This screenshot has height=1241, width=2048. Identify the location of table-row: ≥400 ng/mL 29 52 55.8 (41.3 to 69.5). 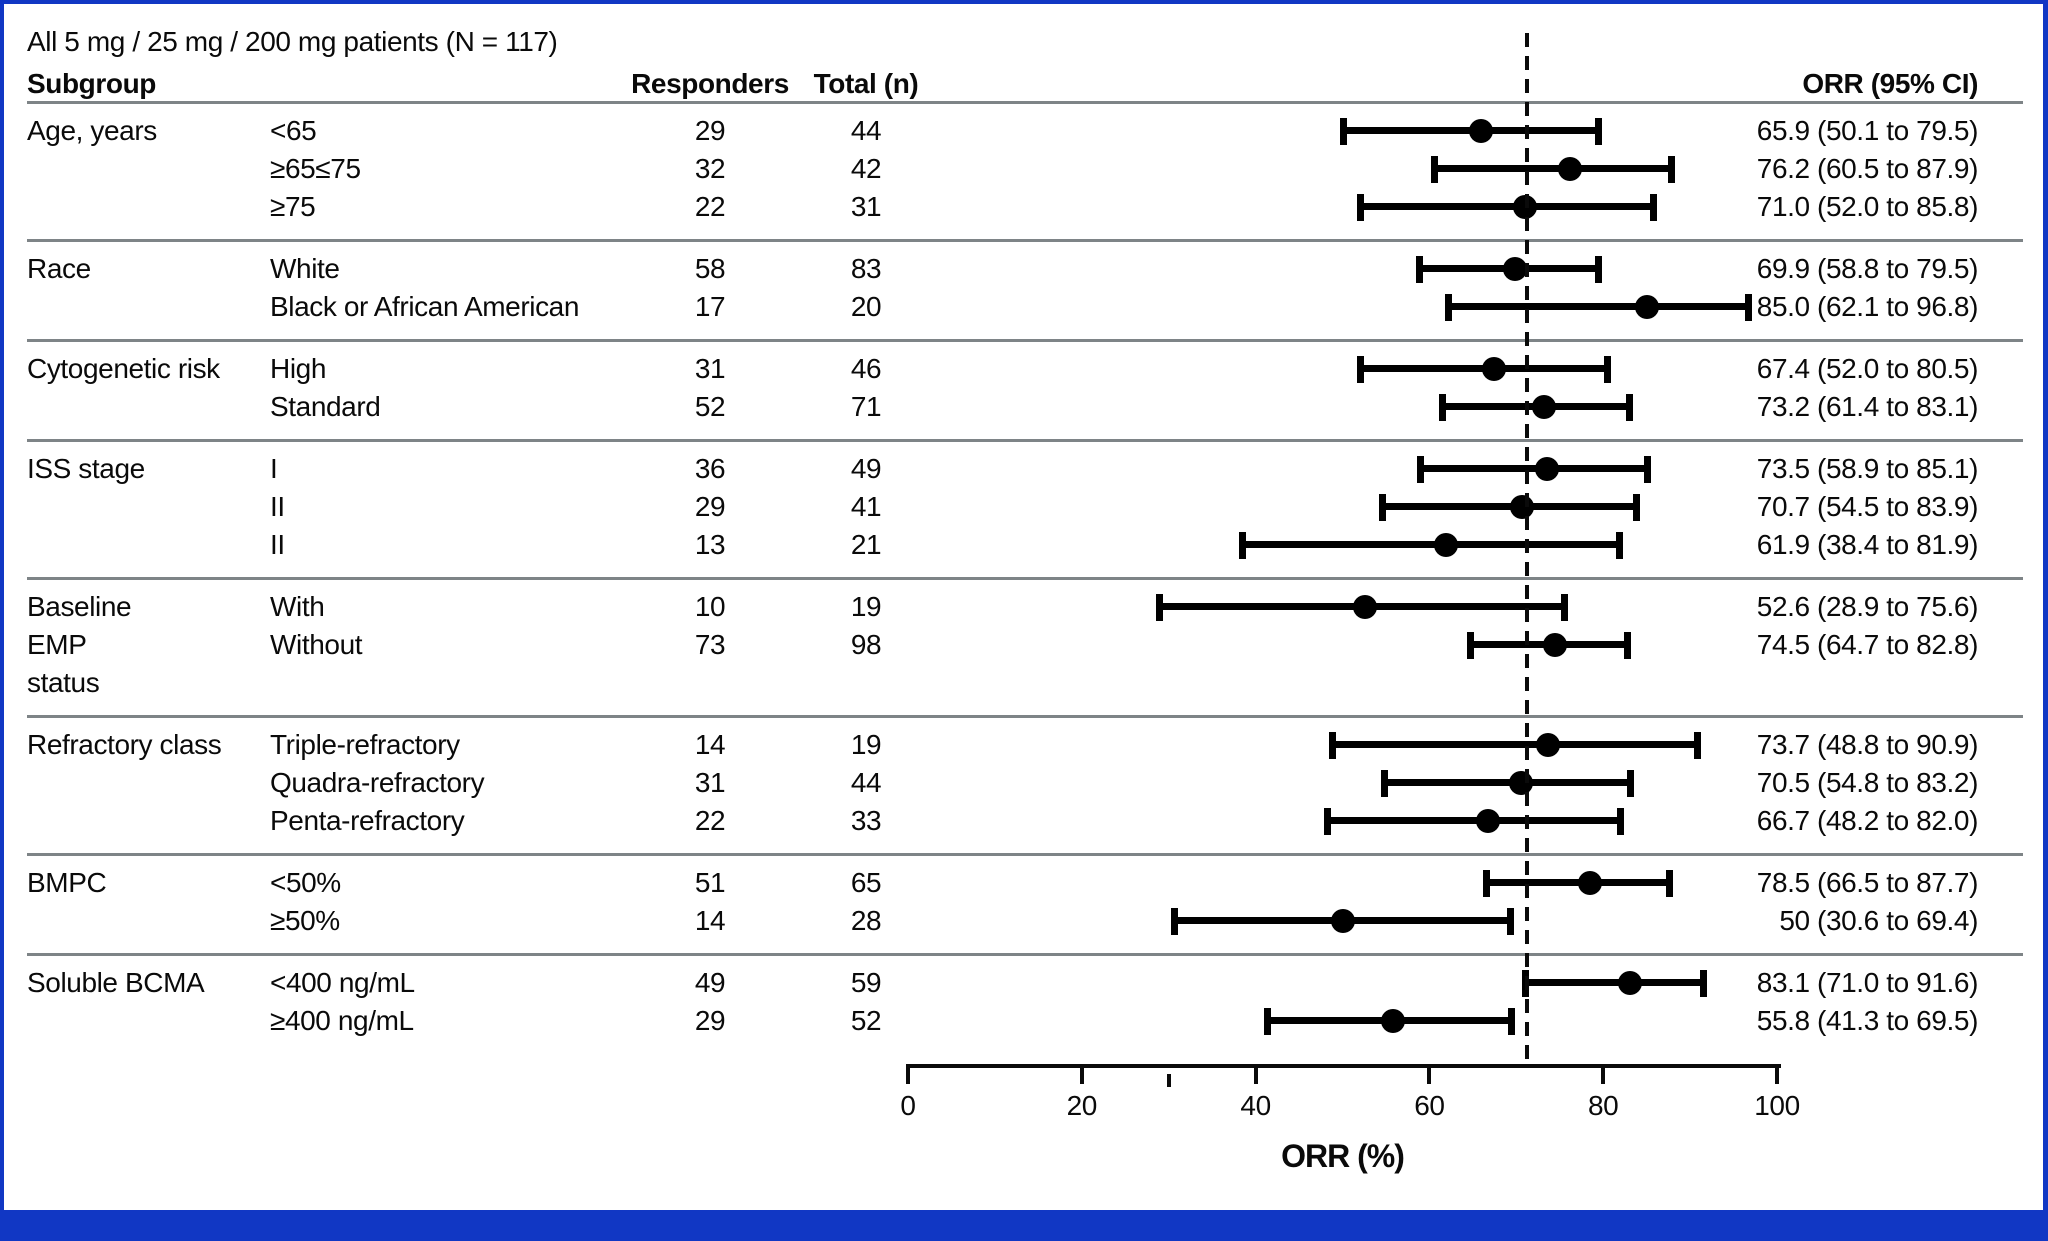
(1024, 1021).